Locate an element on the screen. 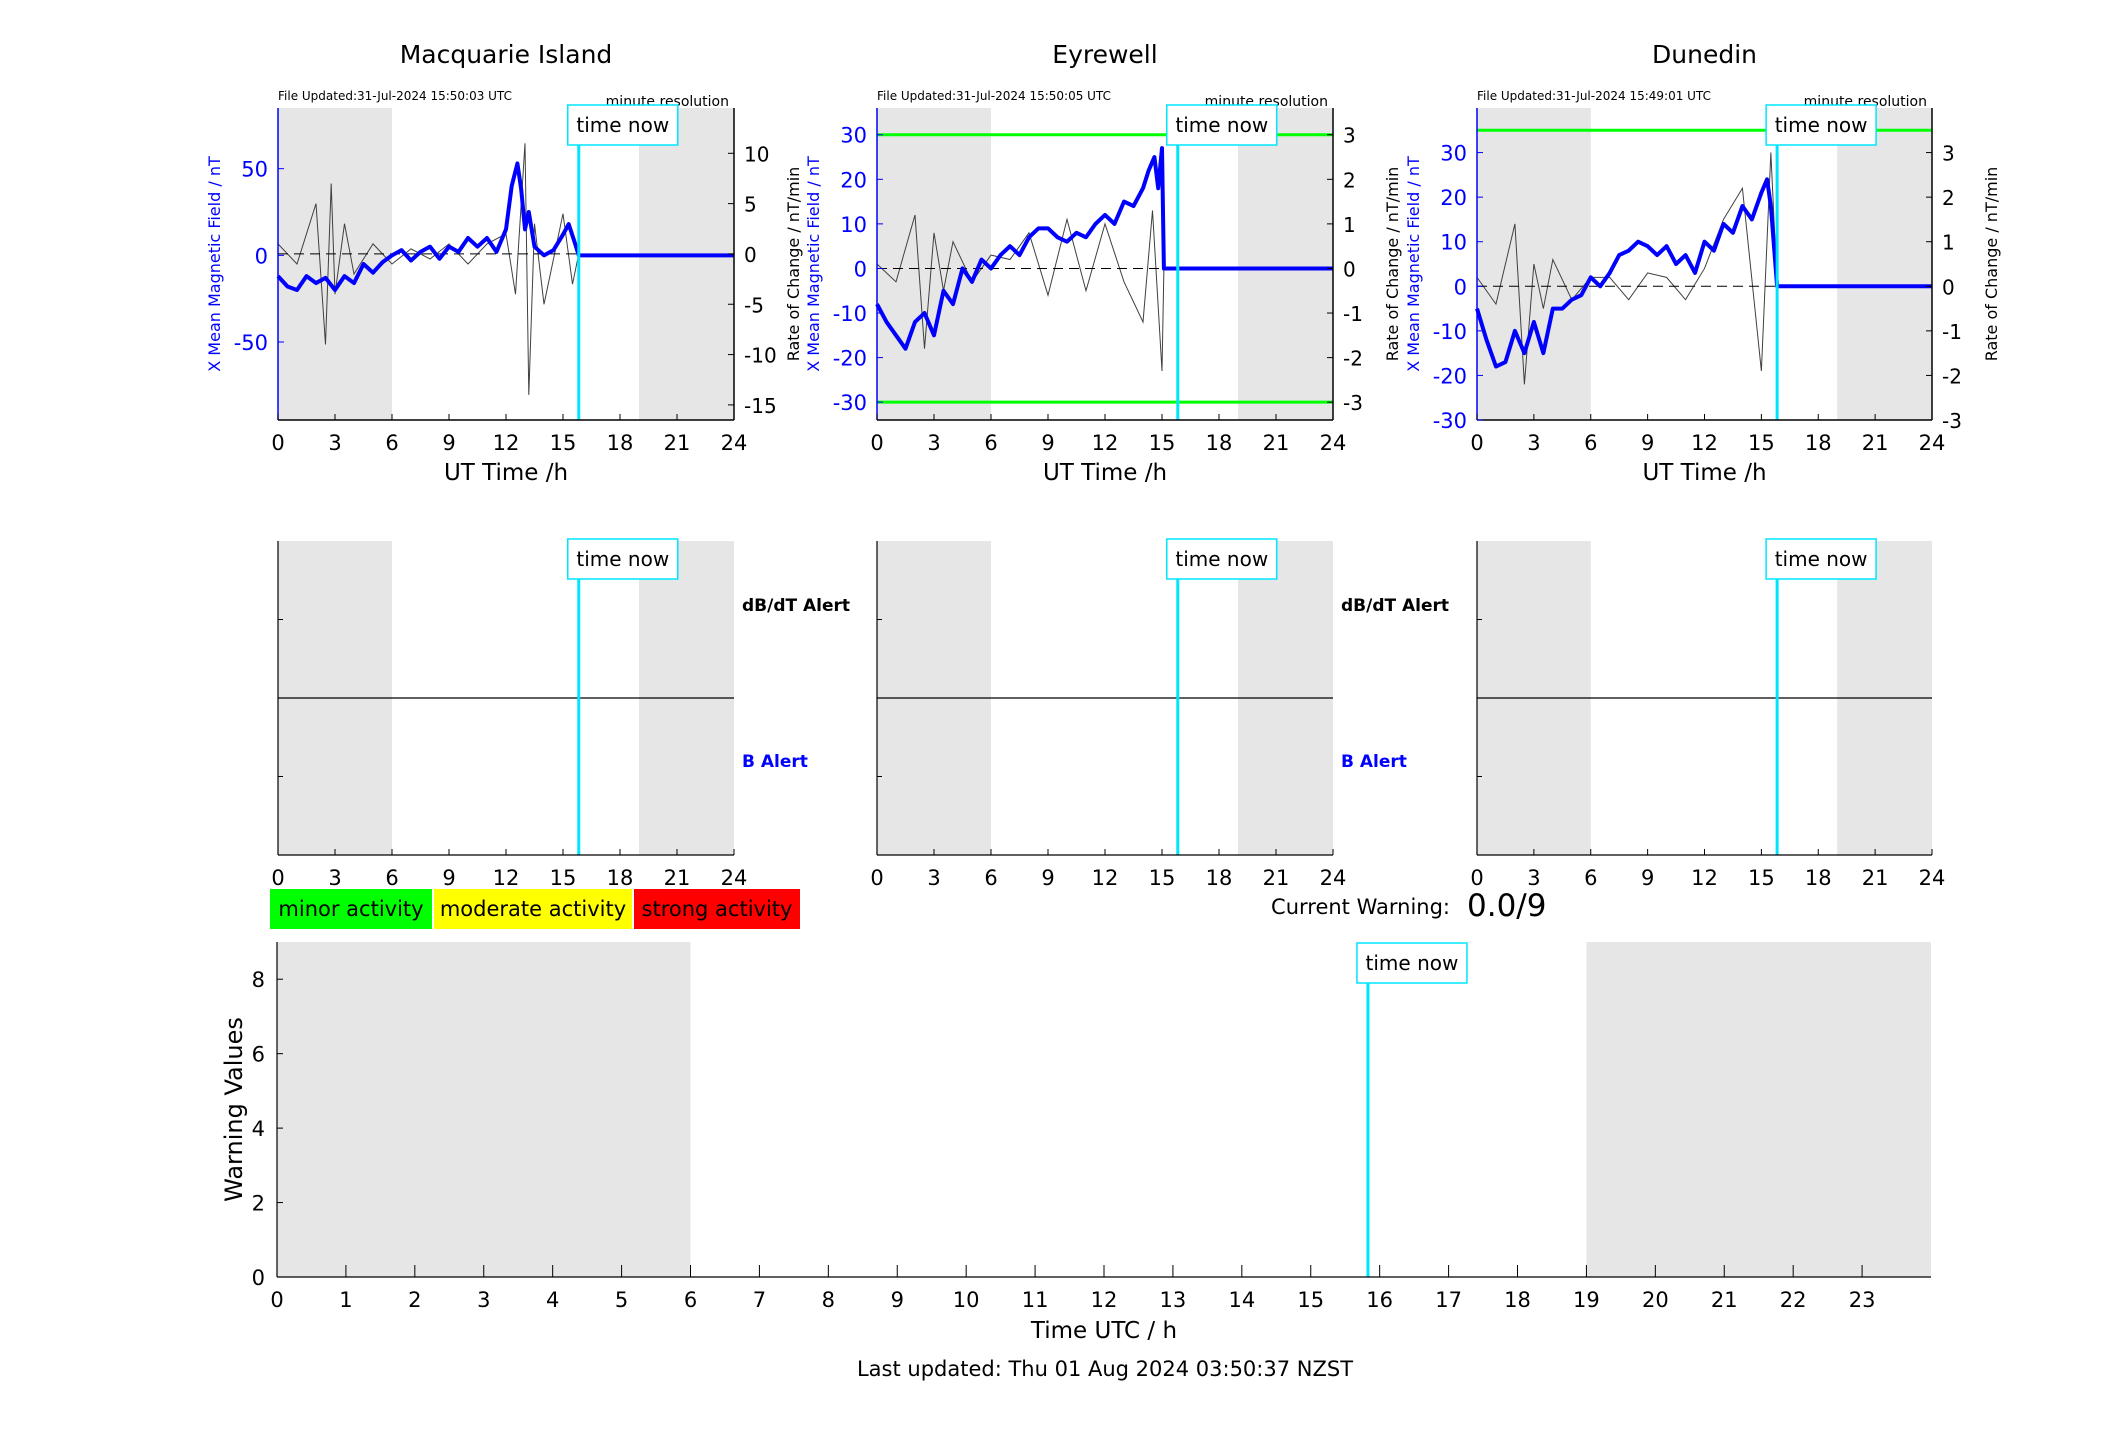 The height and width of the screenshot is (1437, 2117). x-tick-label: 20 is located at coordinates (1655, 1300).